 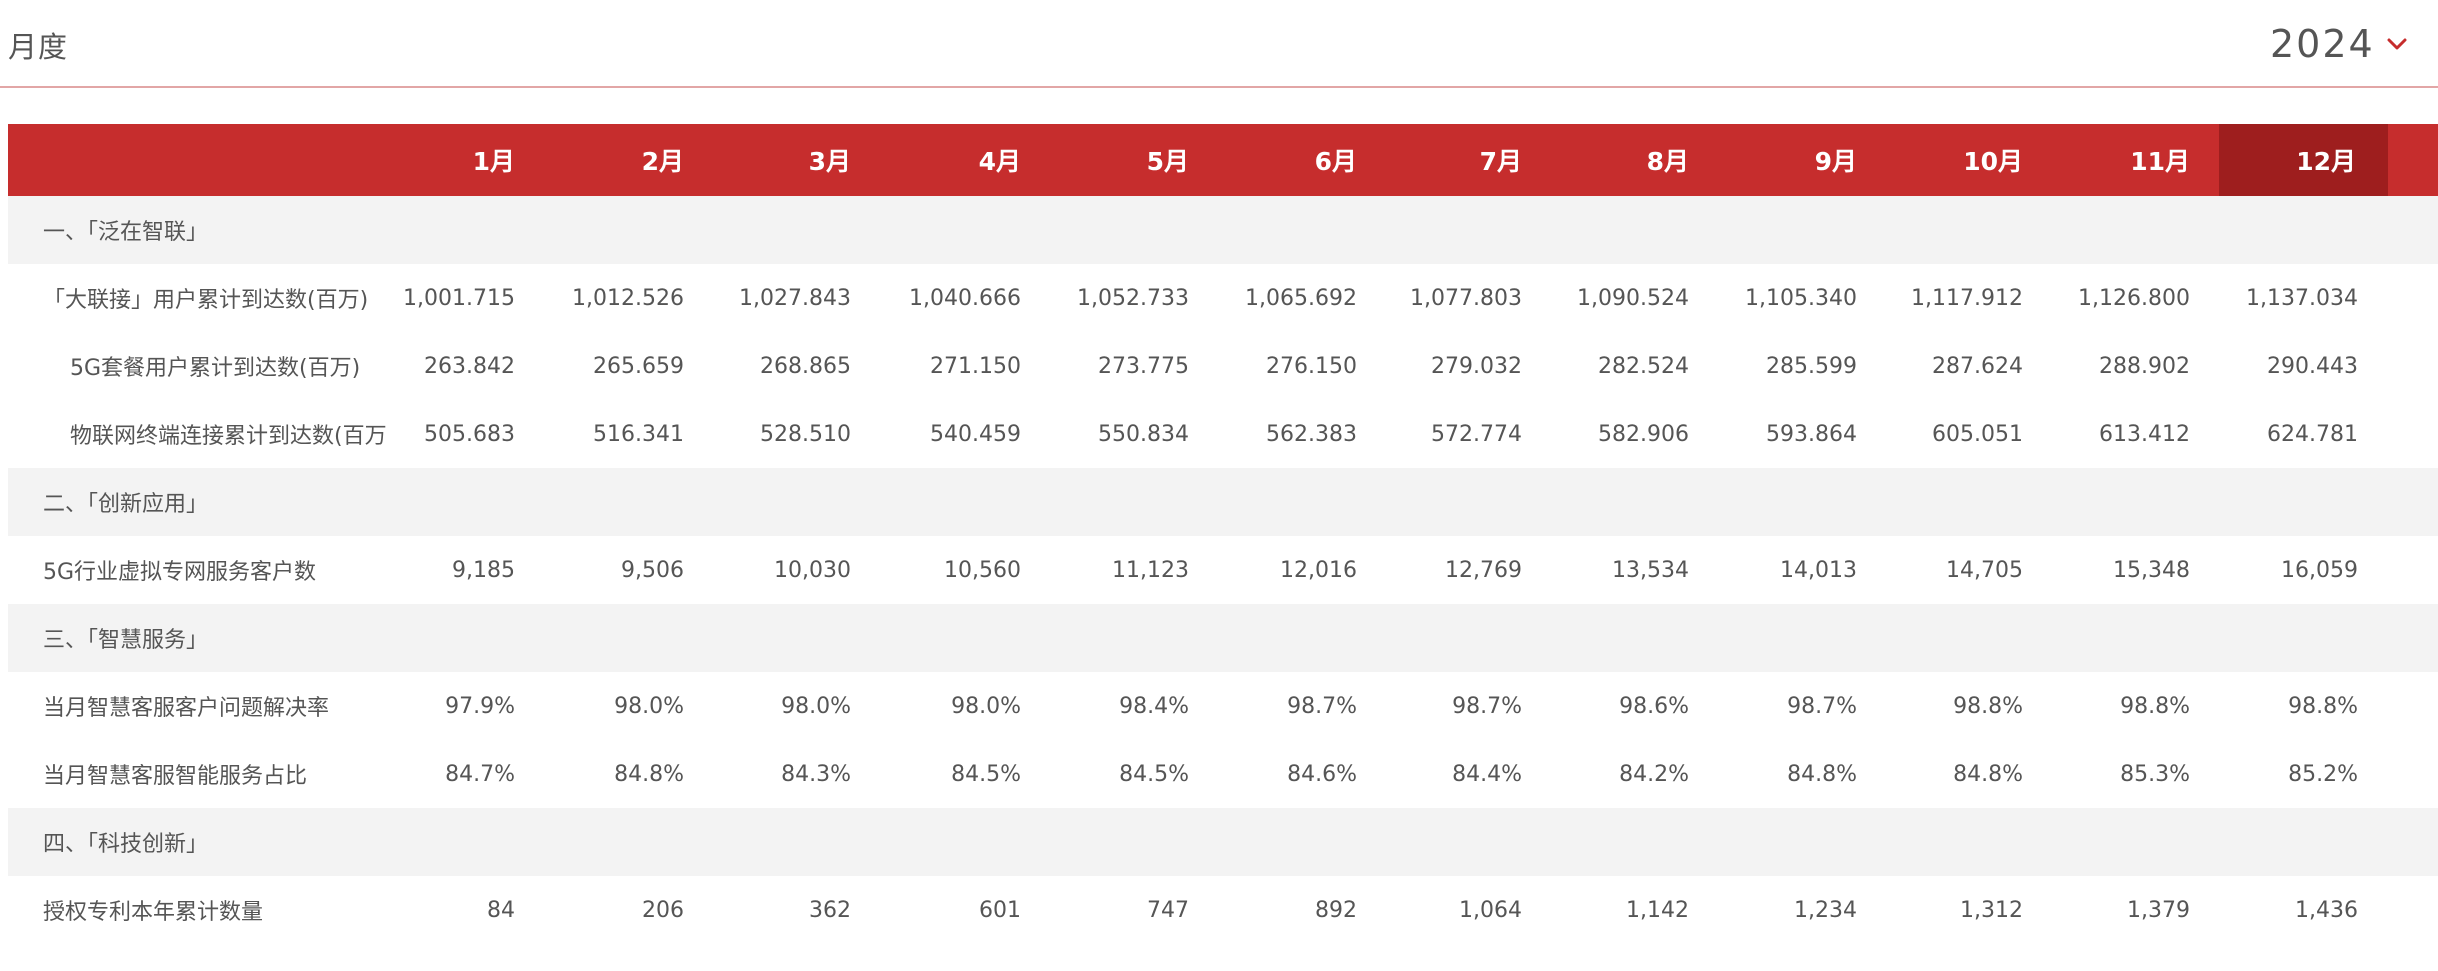 I want to click on value-cell: 1,234, so click(x=1825, y=910).